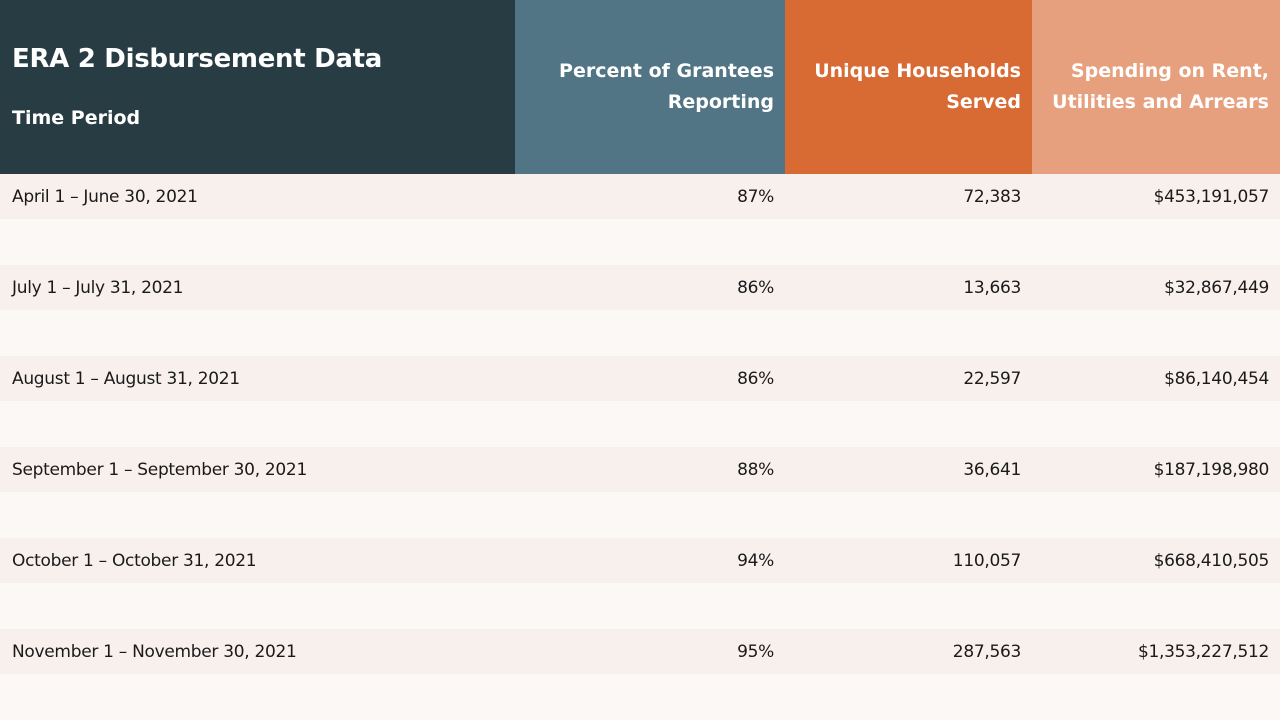  What do you see at coordinates (666, 71) in the screenshot?
I see `percent-header-line-1: Percent of Grantees` at bounding box center [666, 71].